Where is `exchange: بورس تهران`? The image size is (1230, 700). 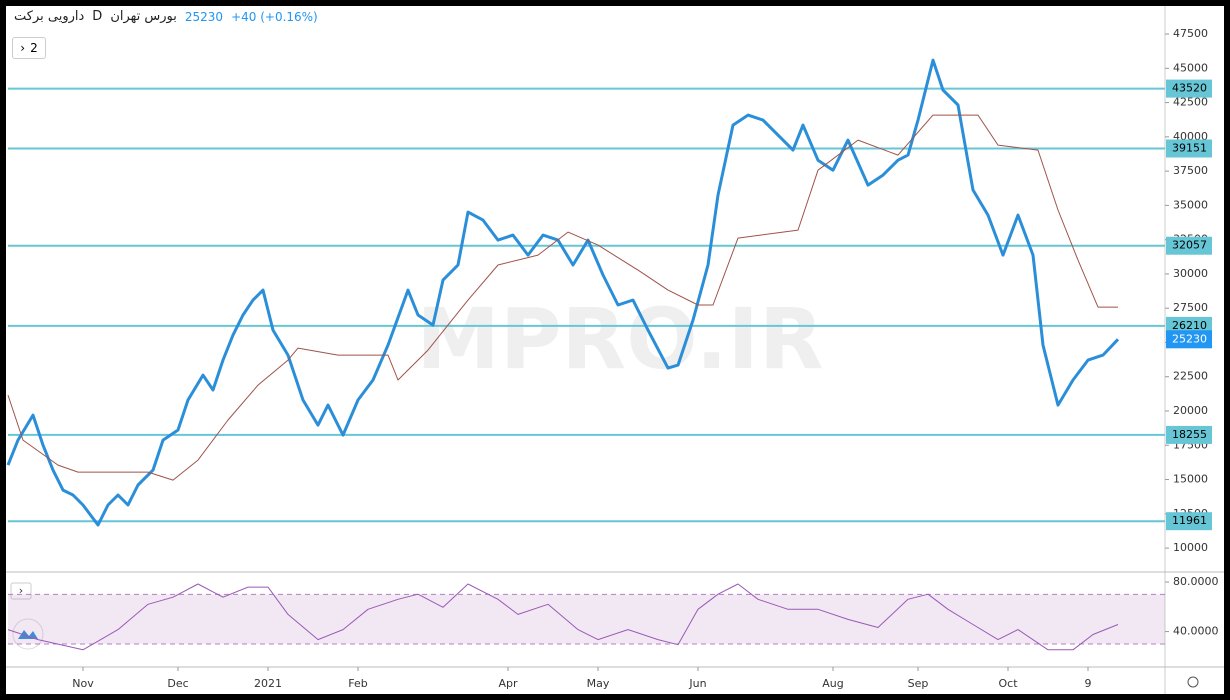
exchange: بورس تهران is located at coordinates (143, 16).